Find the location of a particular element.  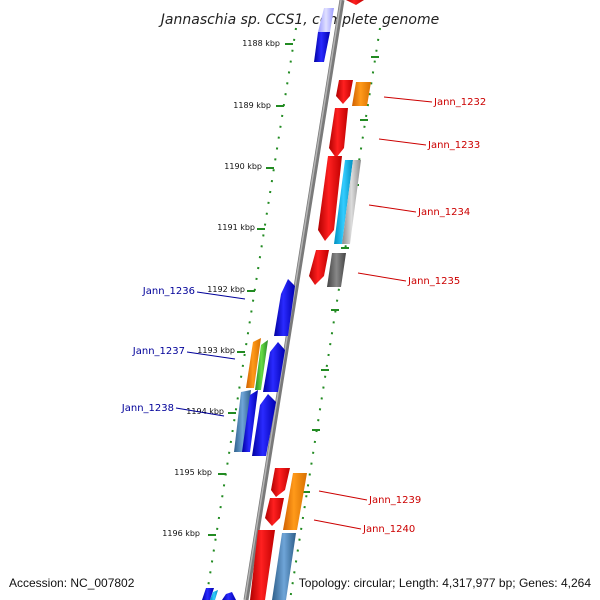

gene-label-jann-1239: Jann_1239 is located at coordinates (394, 500).